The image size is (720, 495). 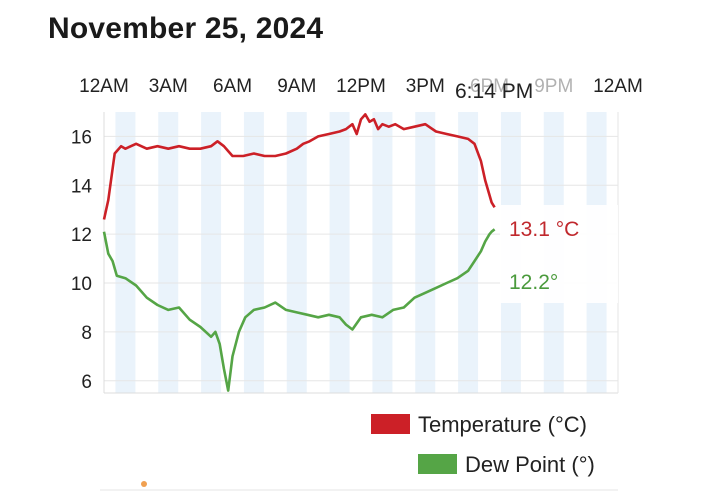 I want to click on y-tick-label: 12, so click(x=81, y=235).